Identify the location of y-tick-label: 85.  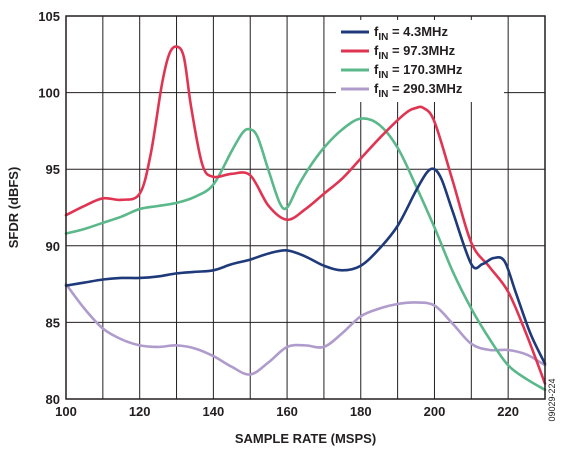
(53, 322).